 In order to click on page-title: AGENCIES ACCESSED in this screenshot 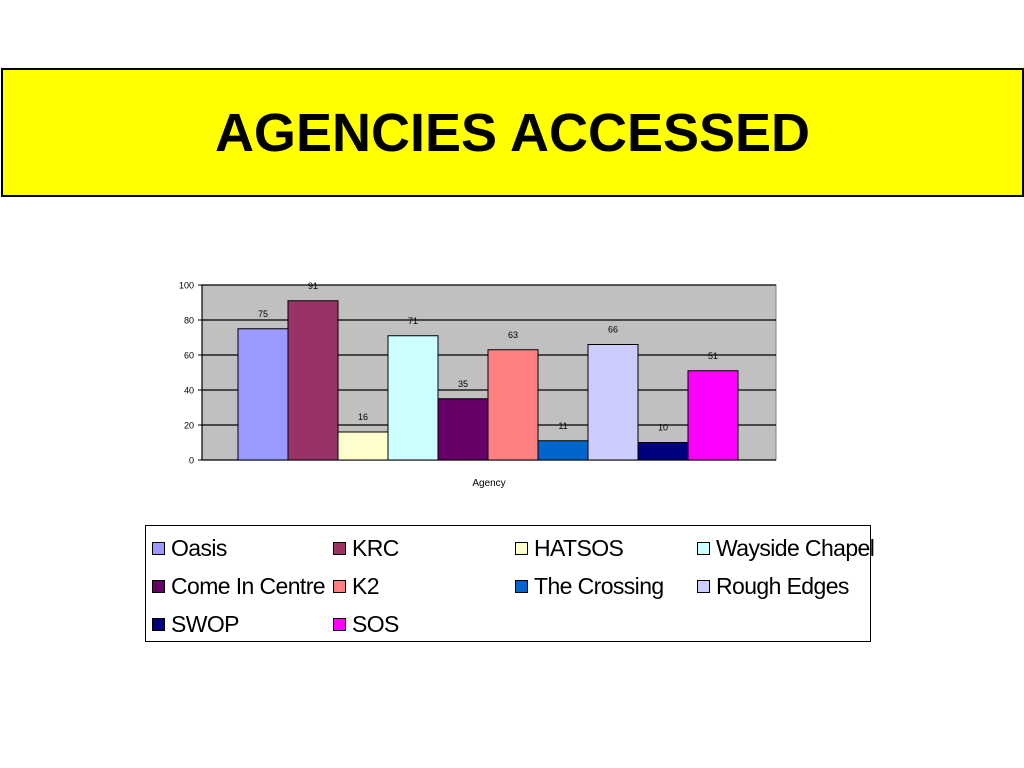, I will do `click(512, 132)`.